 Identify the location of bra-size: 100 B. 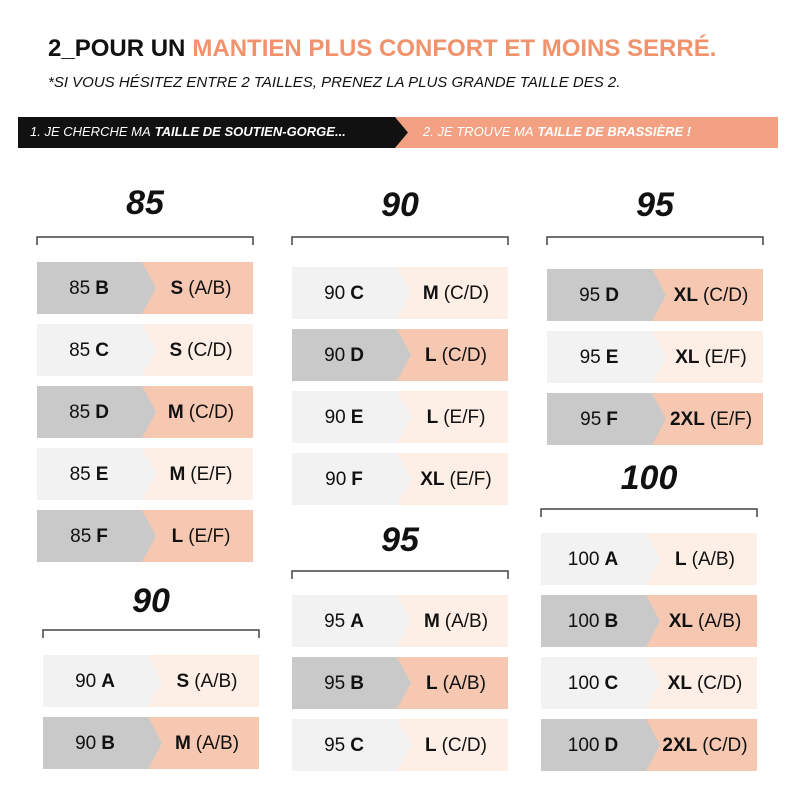
(593, 621).